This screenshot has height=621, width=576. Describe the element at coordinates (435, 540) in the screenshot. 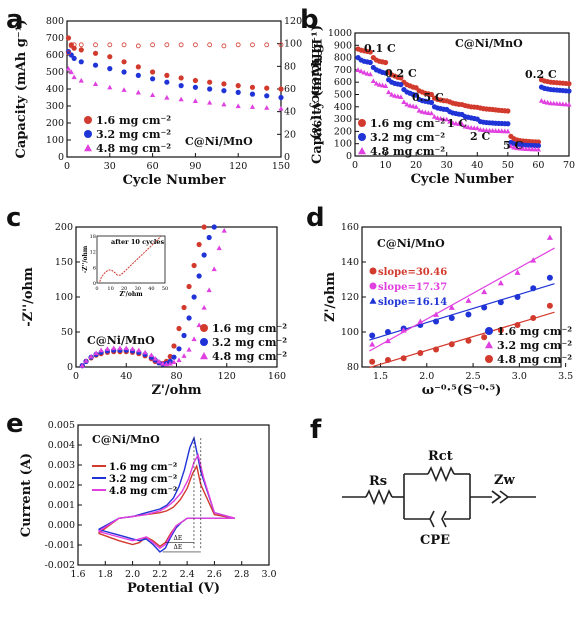

I see `label-cpe: CPE` at that location.